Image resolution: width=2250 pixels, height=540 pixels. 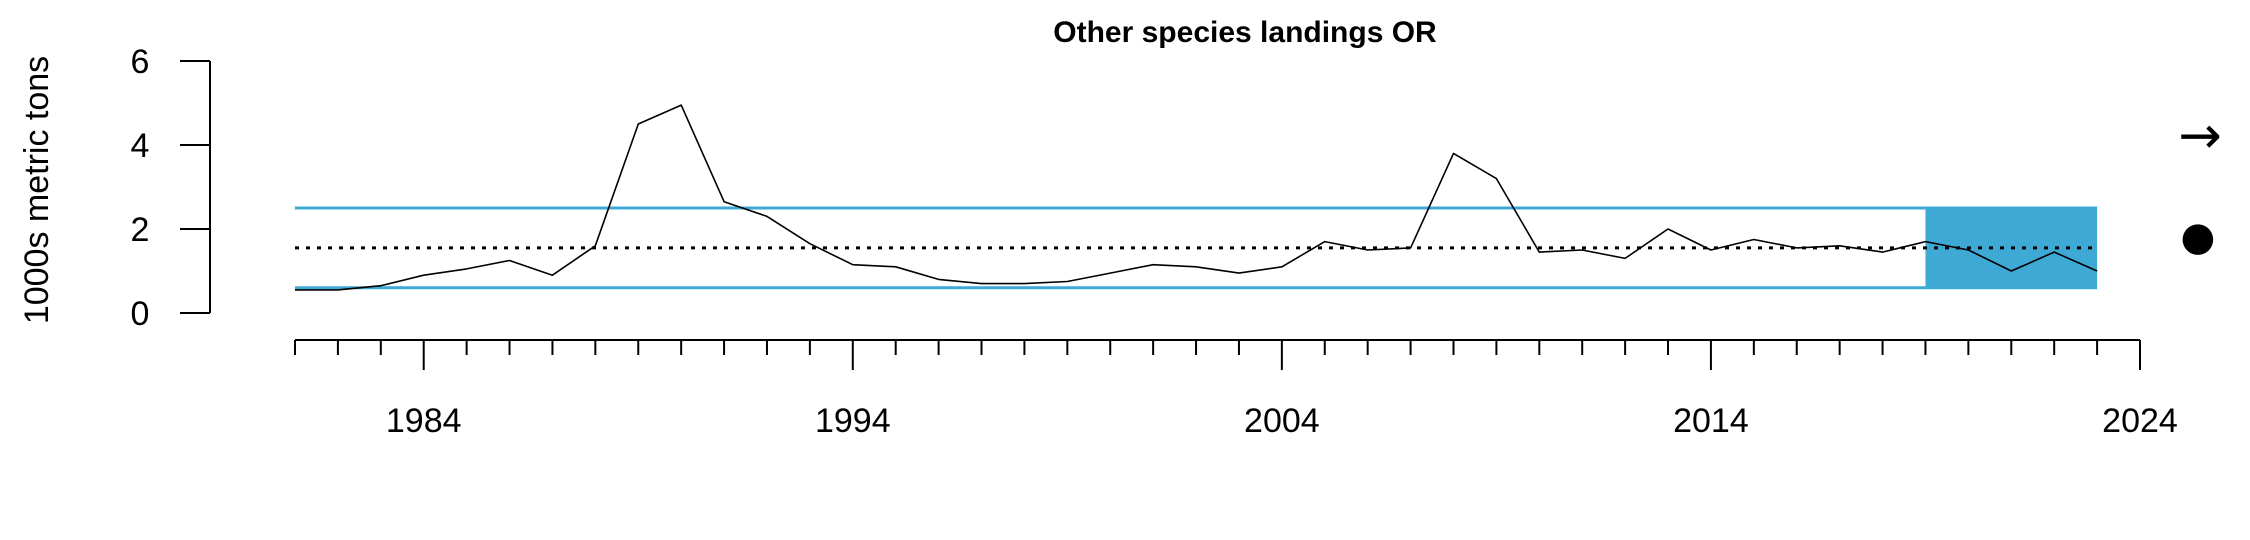 I want to click on y-tick-label: 0, so click(x=140, y=314).